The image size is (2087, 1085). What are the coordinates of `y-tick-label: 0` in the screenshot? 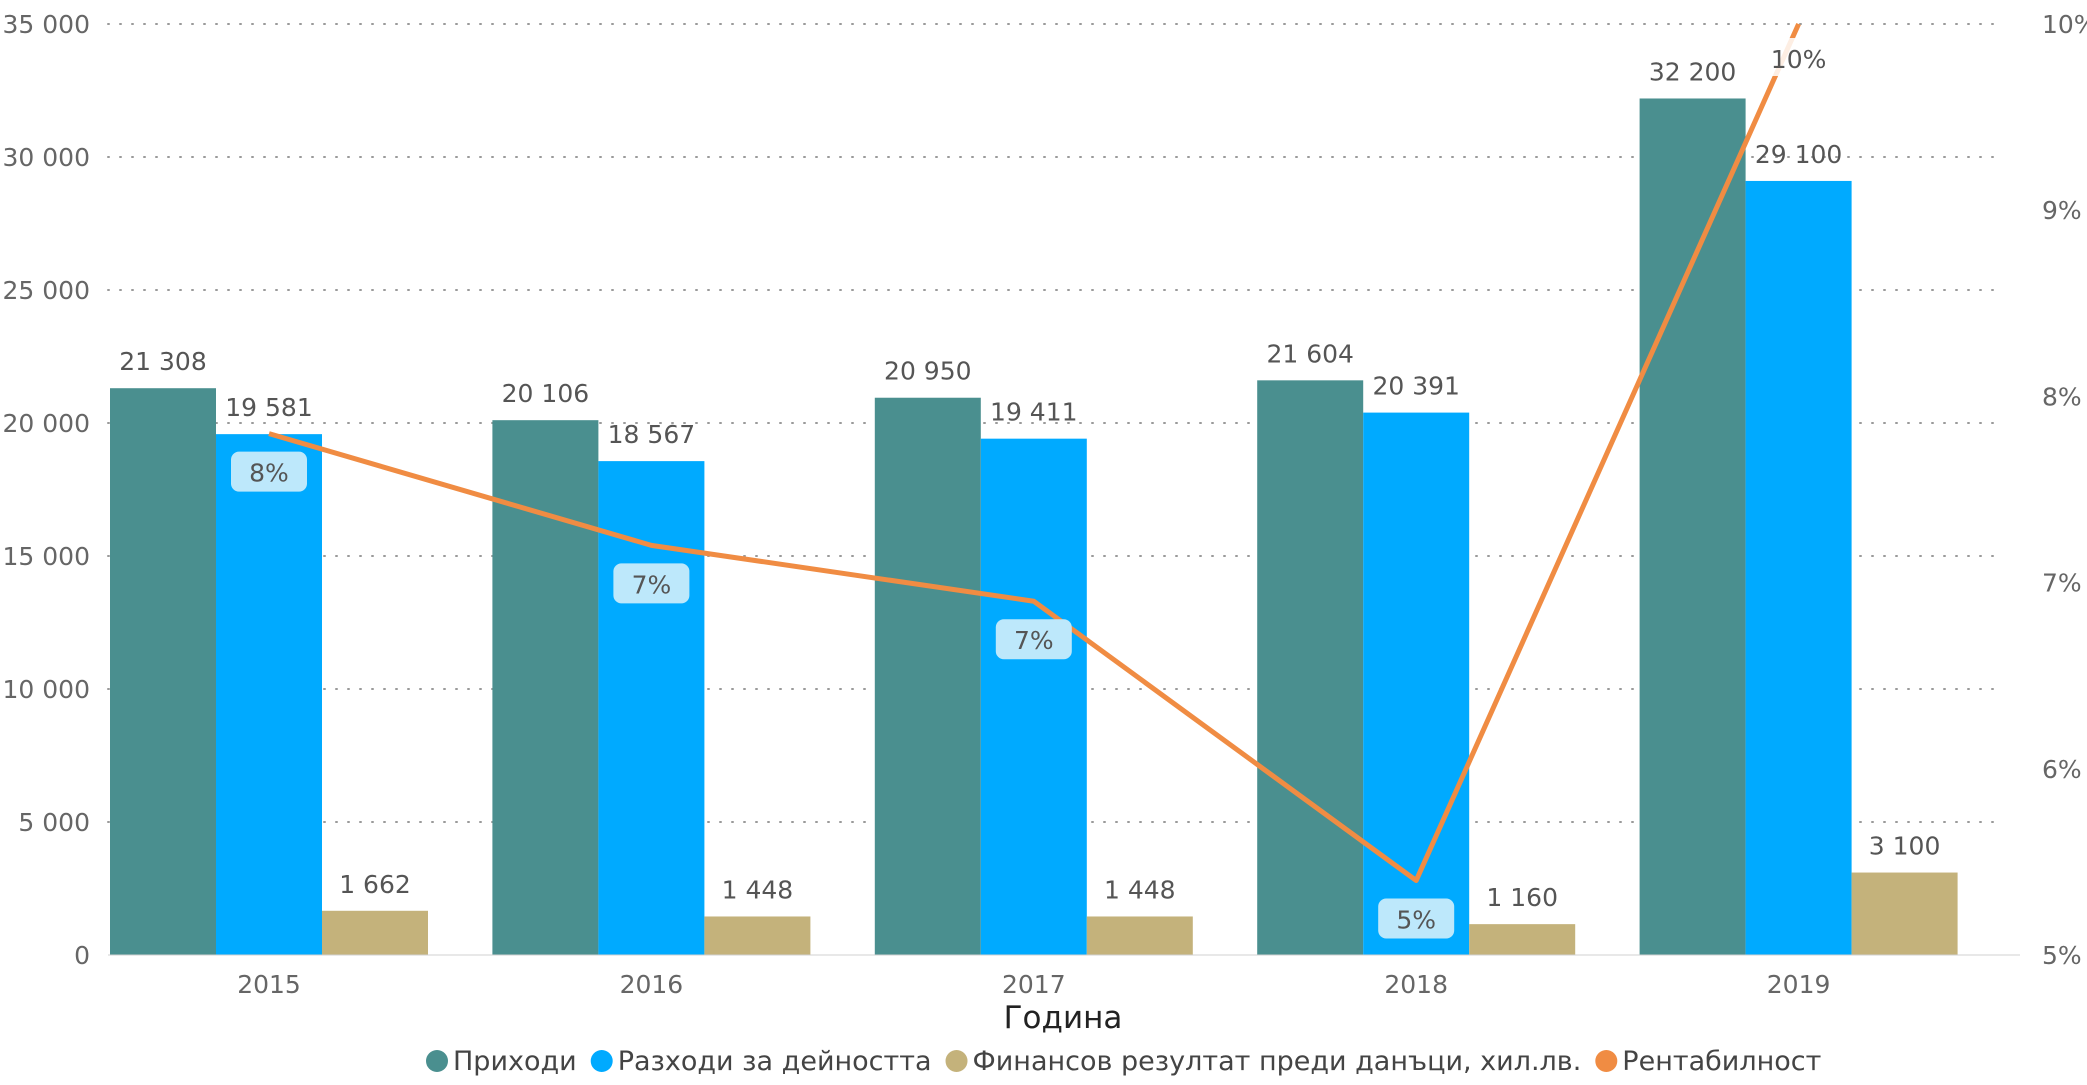 It's located at (82, 955).